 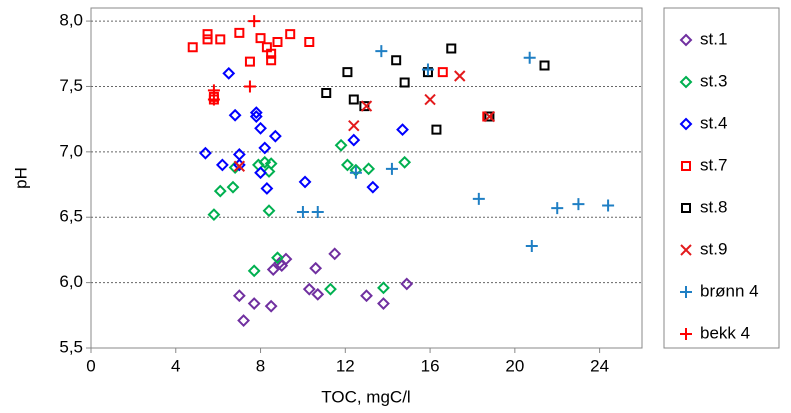 I want to click on y-tick-label: 7,5, so click(x=71, y=85).